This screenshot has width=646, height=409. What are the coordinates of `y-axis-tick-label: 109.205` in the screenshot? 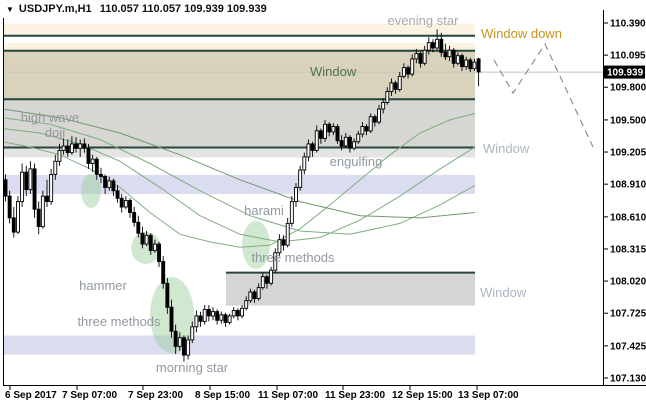 It's located at (628, 153).